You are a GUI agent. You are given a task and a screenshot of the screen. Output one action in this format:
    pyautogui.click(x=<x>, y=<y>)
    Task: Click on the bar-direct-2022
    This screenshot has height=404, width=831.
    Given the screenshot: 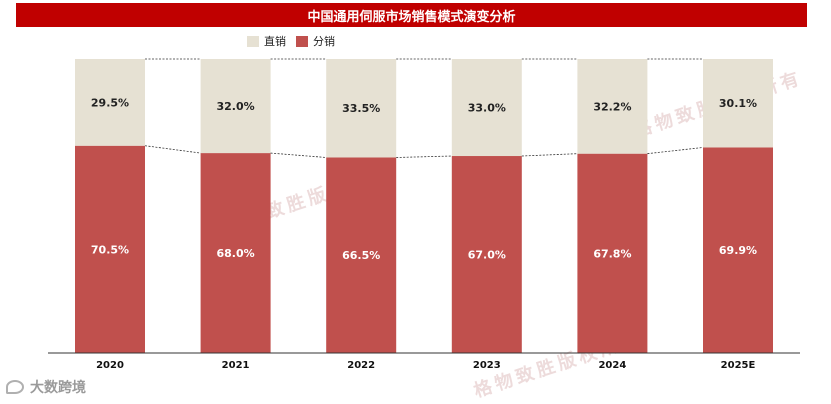 What is the action you would take?
    pyautogui.click(x=361, y=108)
    